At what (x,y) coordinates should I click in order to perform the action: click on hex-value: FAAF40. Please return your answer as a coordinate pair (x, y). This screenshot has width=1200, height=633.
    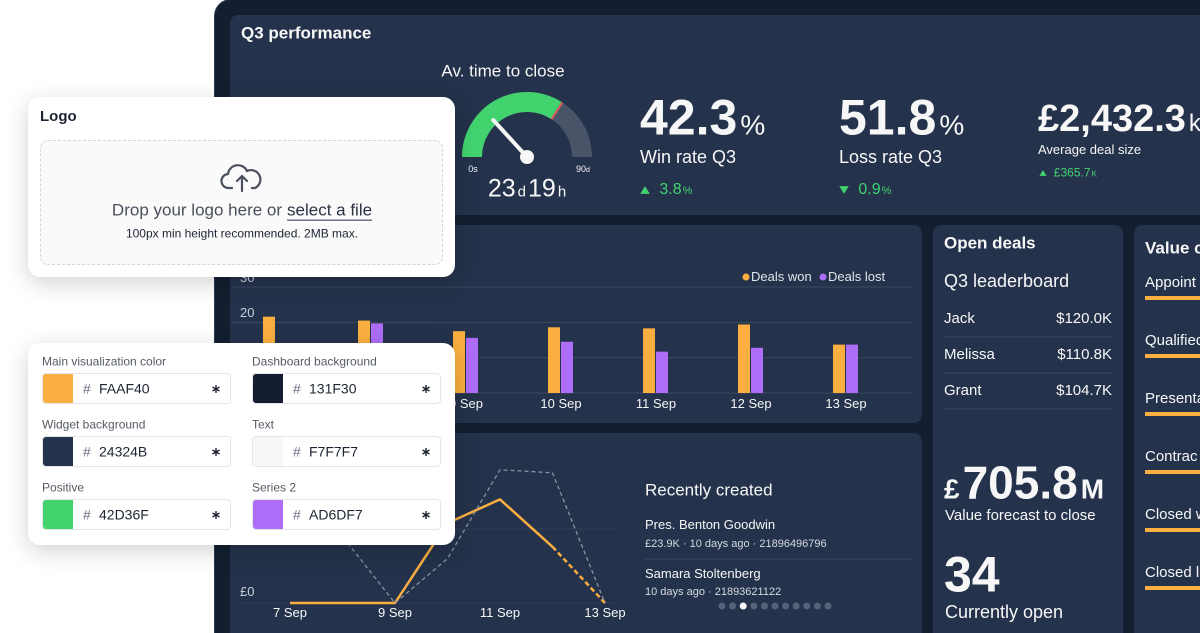
    Looking at the image, I should click on (124, 388).